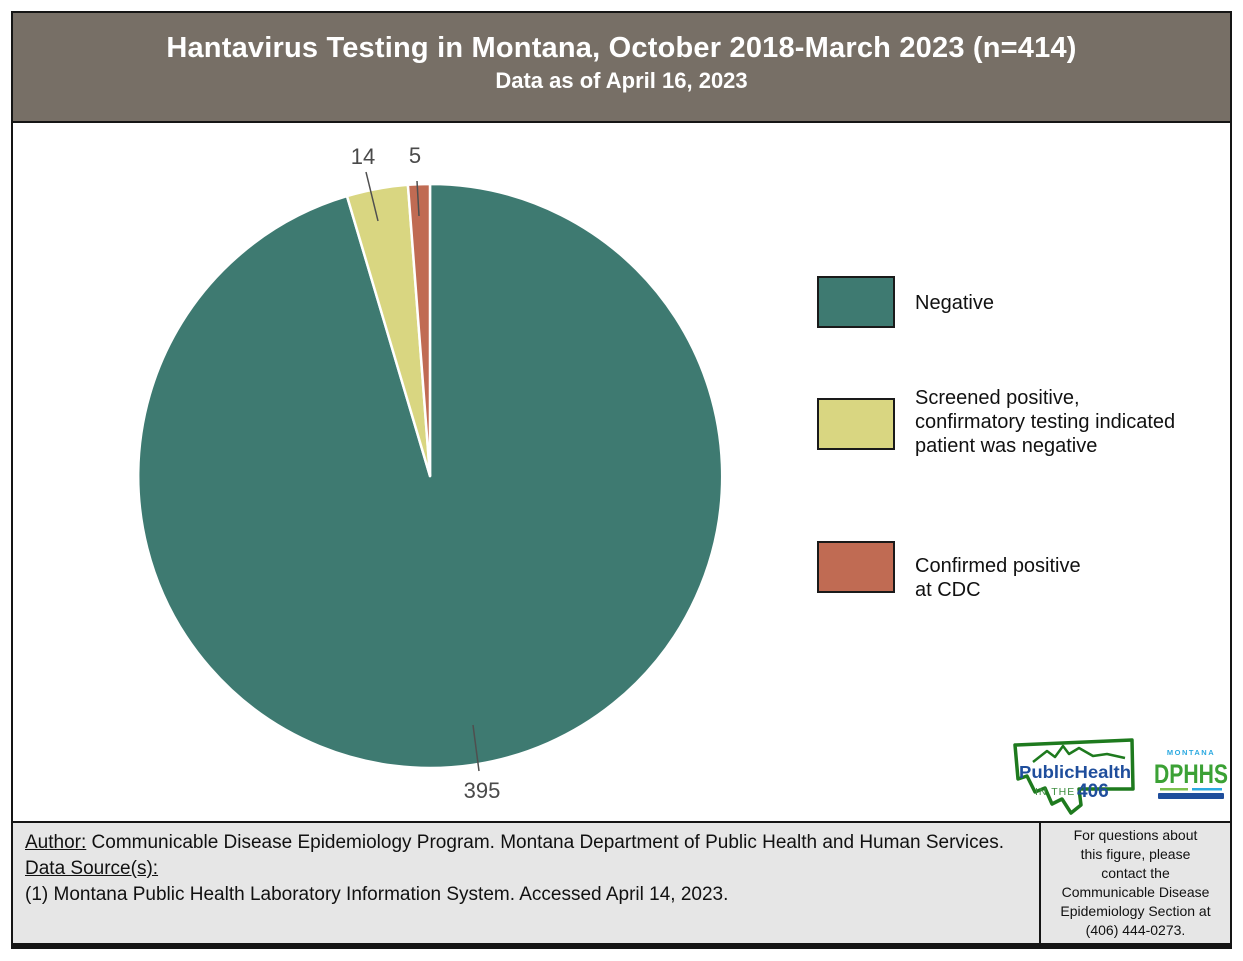 This screenshot has width=1243, height=961. I want to click on legend-swatch-screened-positive, so click(856, 424).